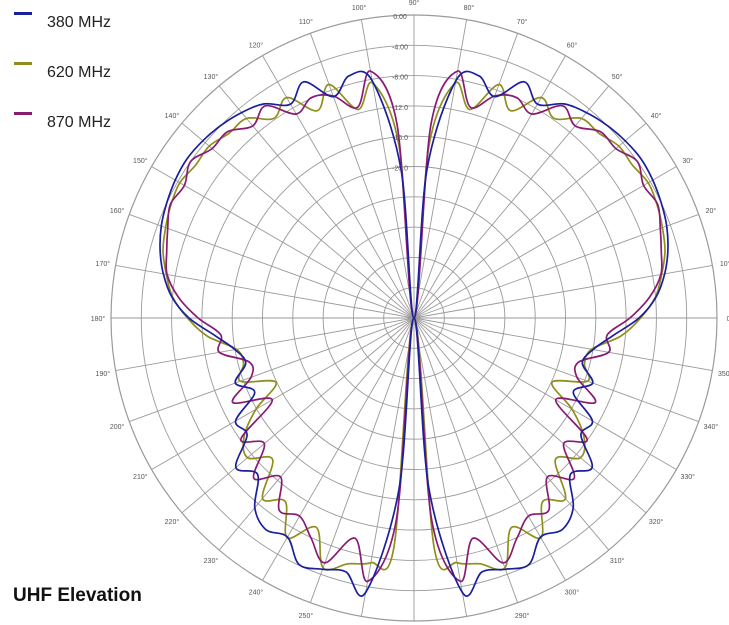 The image size is (729, 625). What do you see at coordinates (617, 561) in the screenshot?
I see `angle-tick-label: 310°` at bounding box center [617, 561].